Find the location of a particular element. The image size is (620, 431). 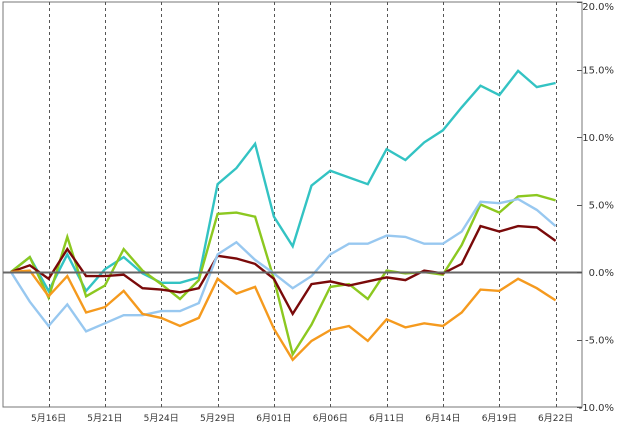

y-tick-label: 15.0% is located at coordinates (598, 71).